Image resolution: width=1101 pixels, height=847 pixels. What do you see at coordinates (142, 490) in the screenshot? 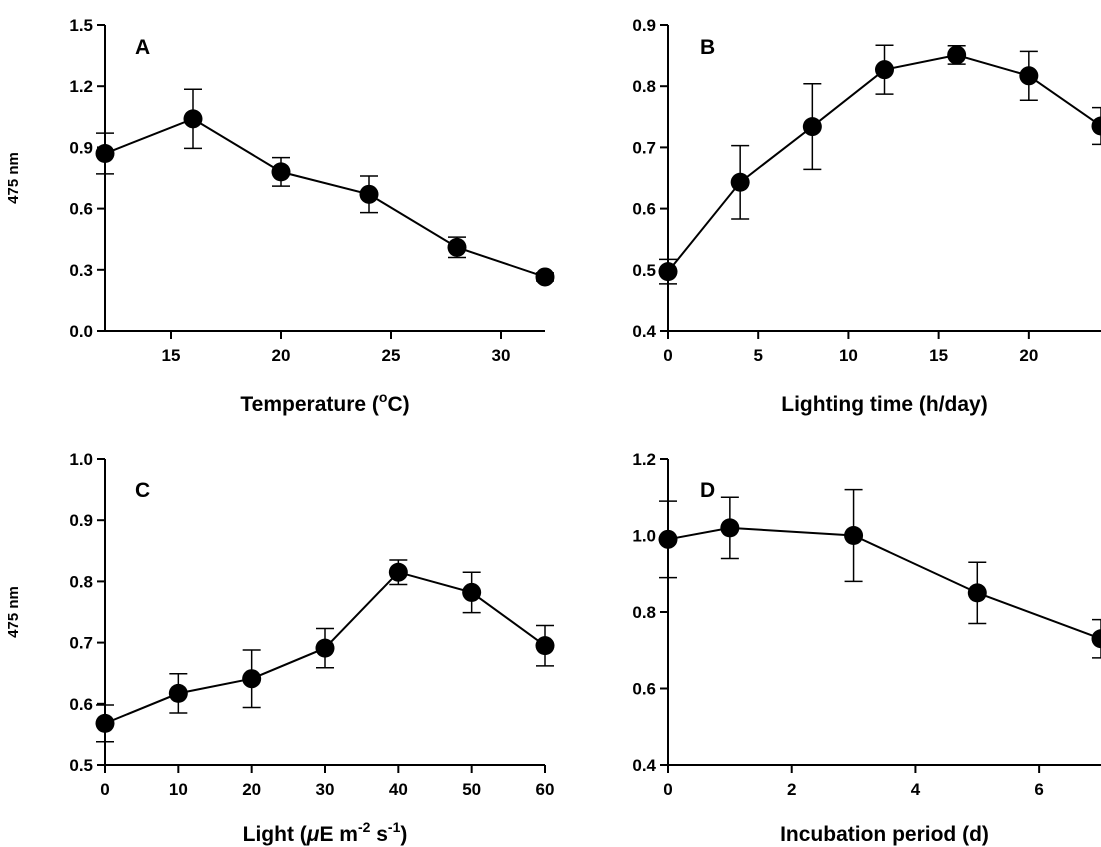
I see `panel-label: C` at bounding box center [142, 490].